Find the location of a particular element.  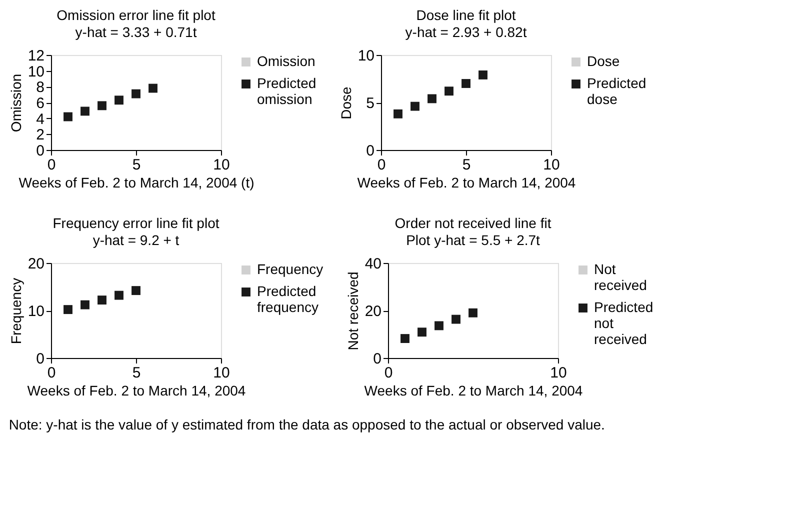

y-tick-label: 2 is located at coordinates (40, 135).